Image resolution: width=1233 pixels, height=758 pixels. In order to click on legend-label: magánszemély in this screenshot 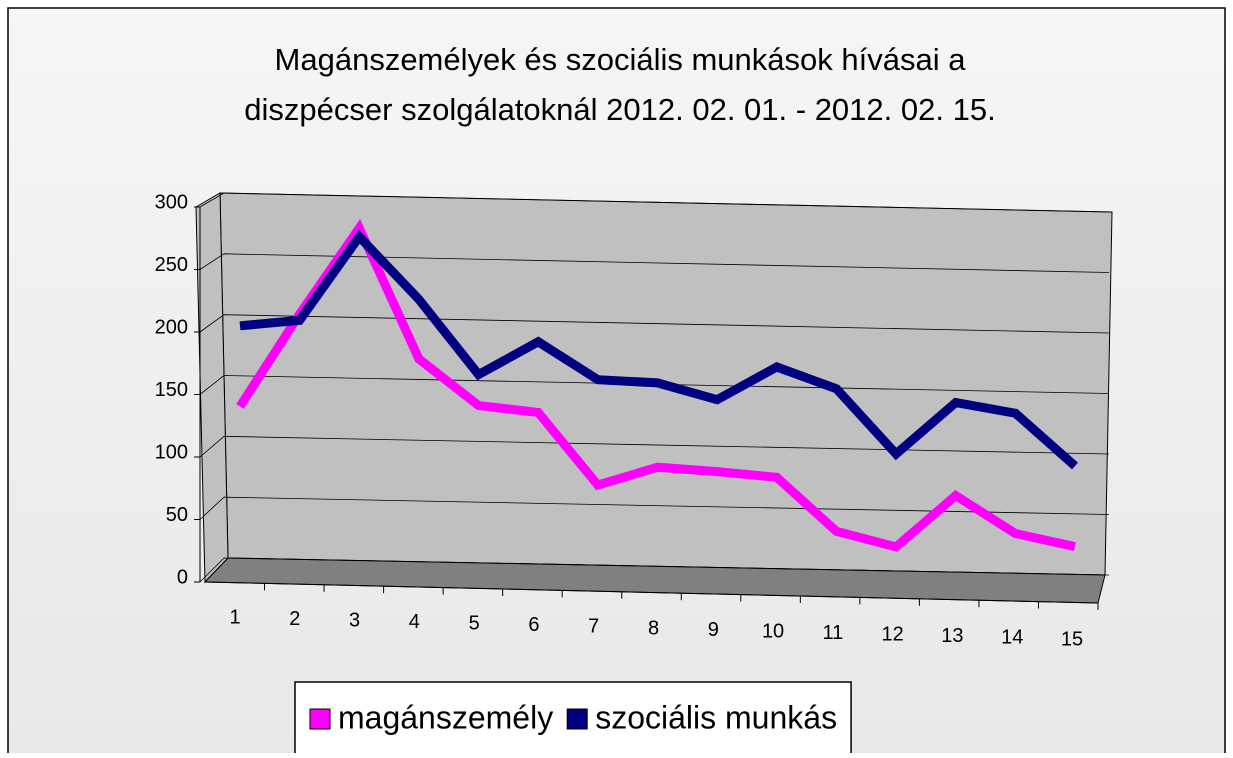, I will do `click(445, 717)`.